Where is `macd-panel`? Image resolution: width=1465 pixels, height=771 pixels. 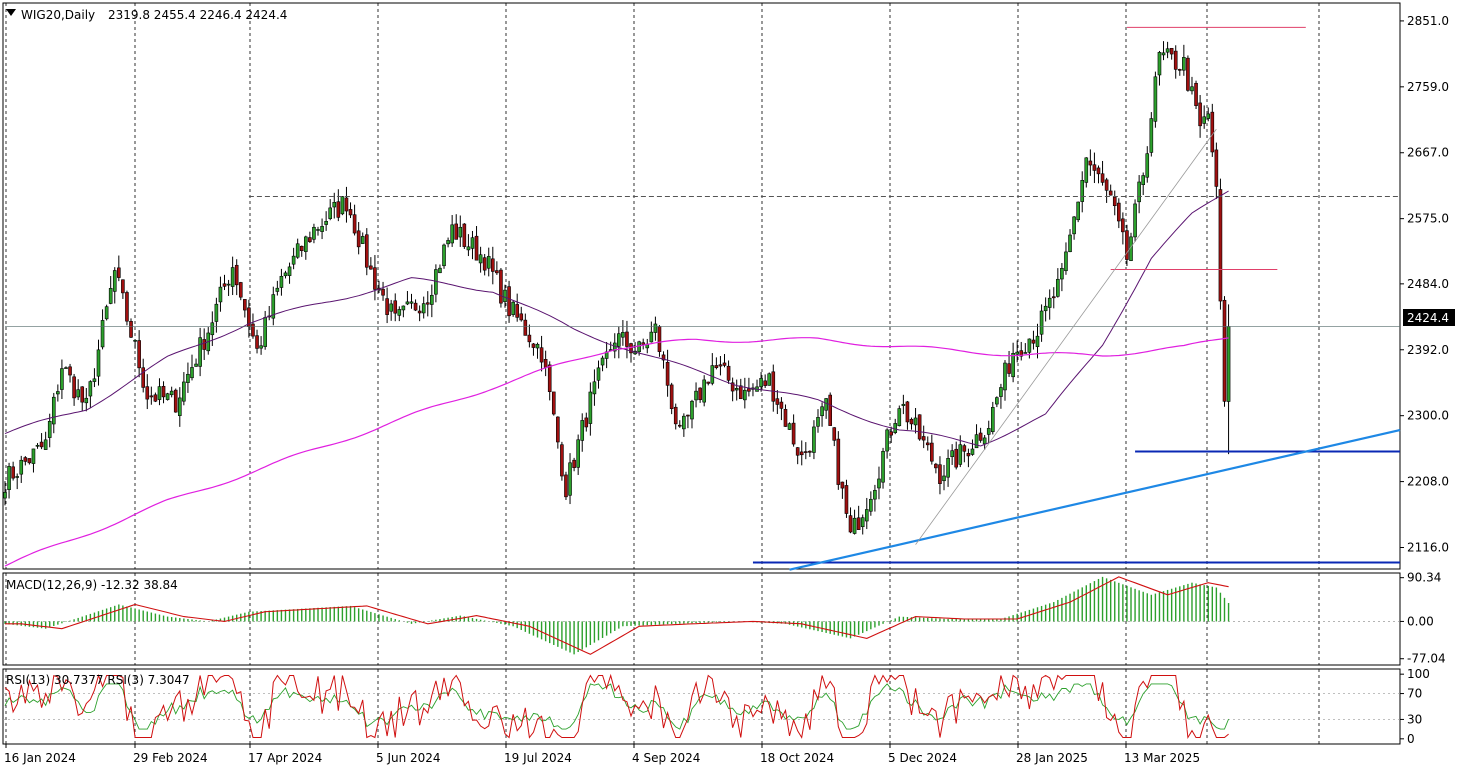
macd-panel is located at coordinates (701, 615).